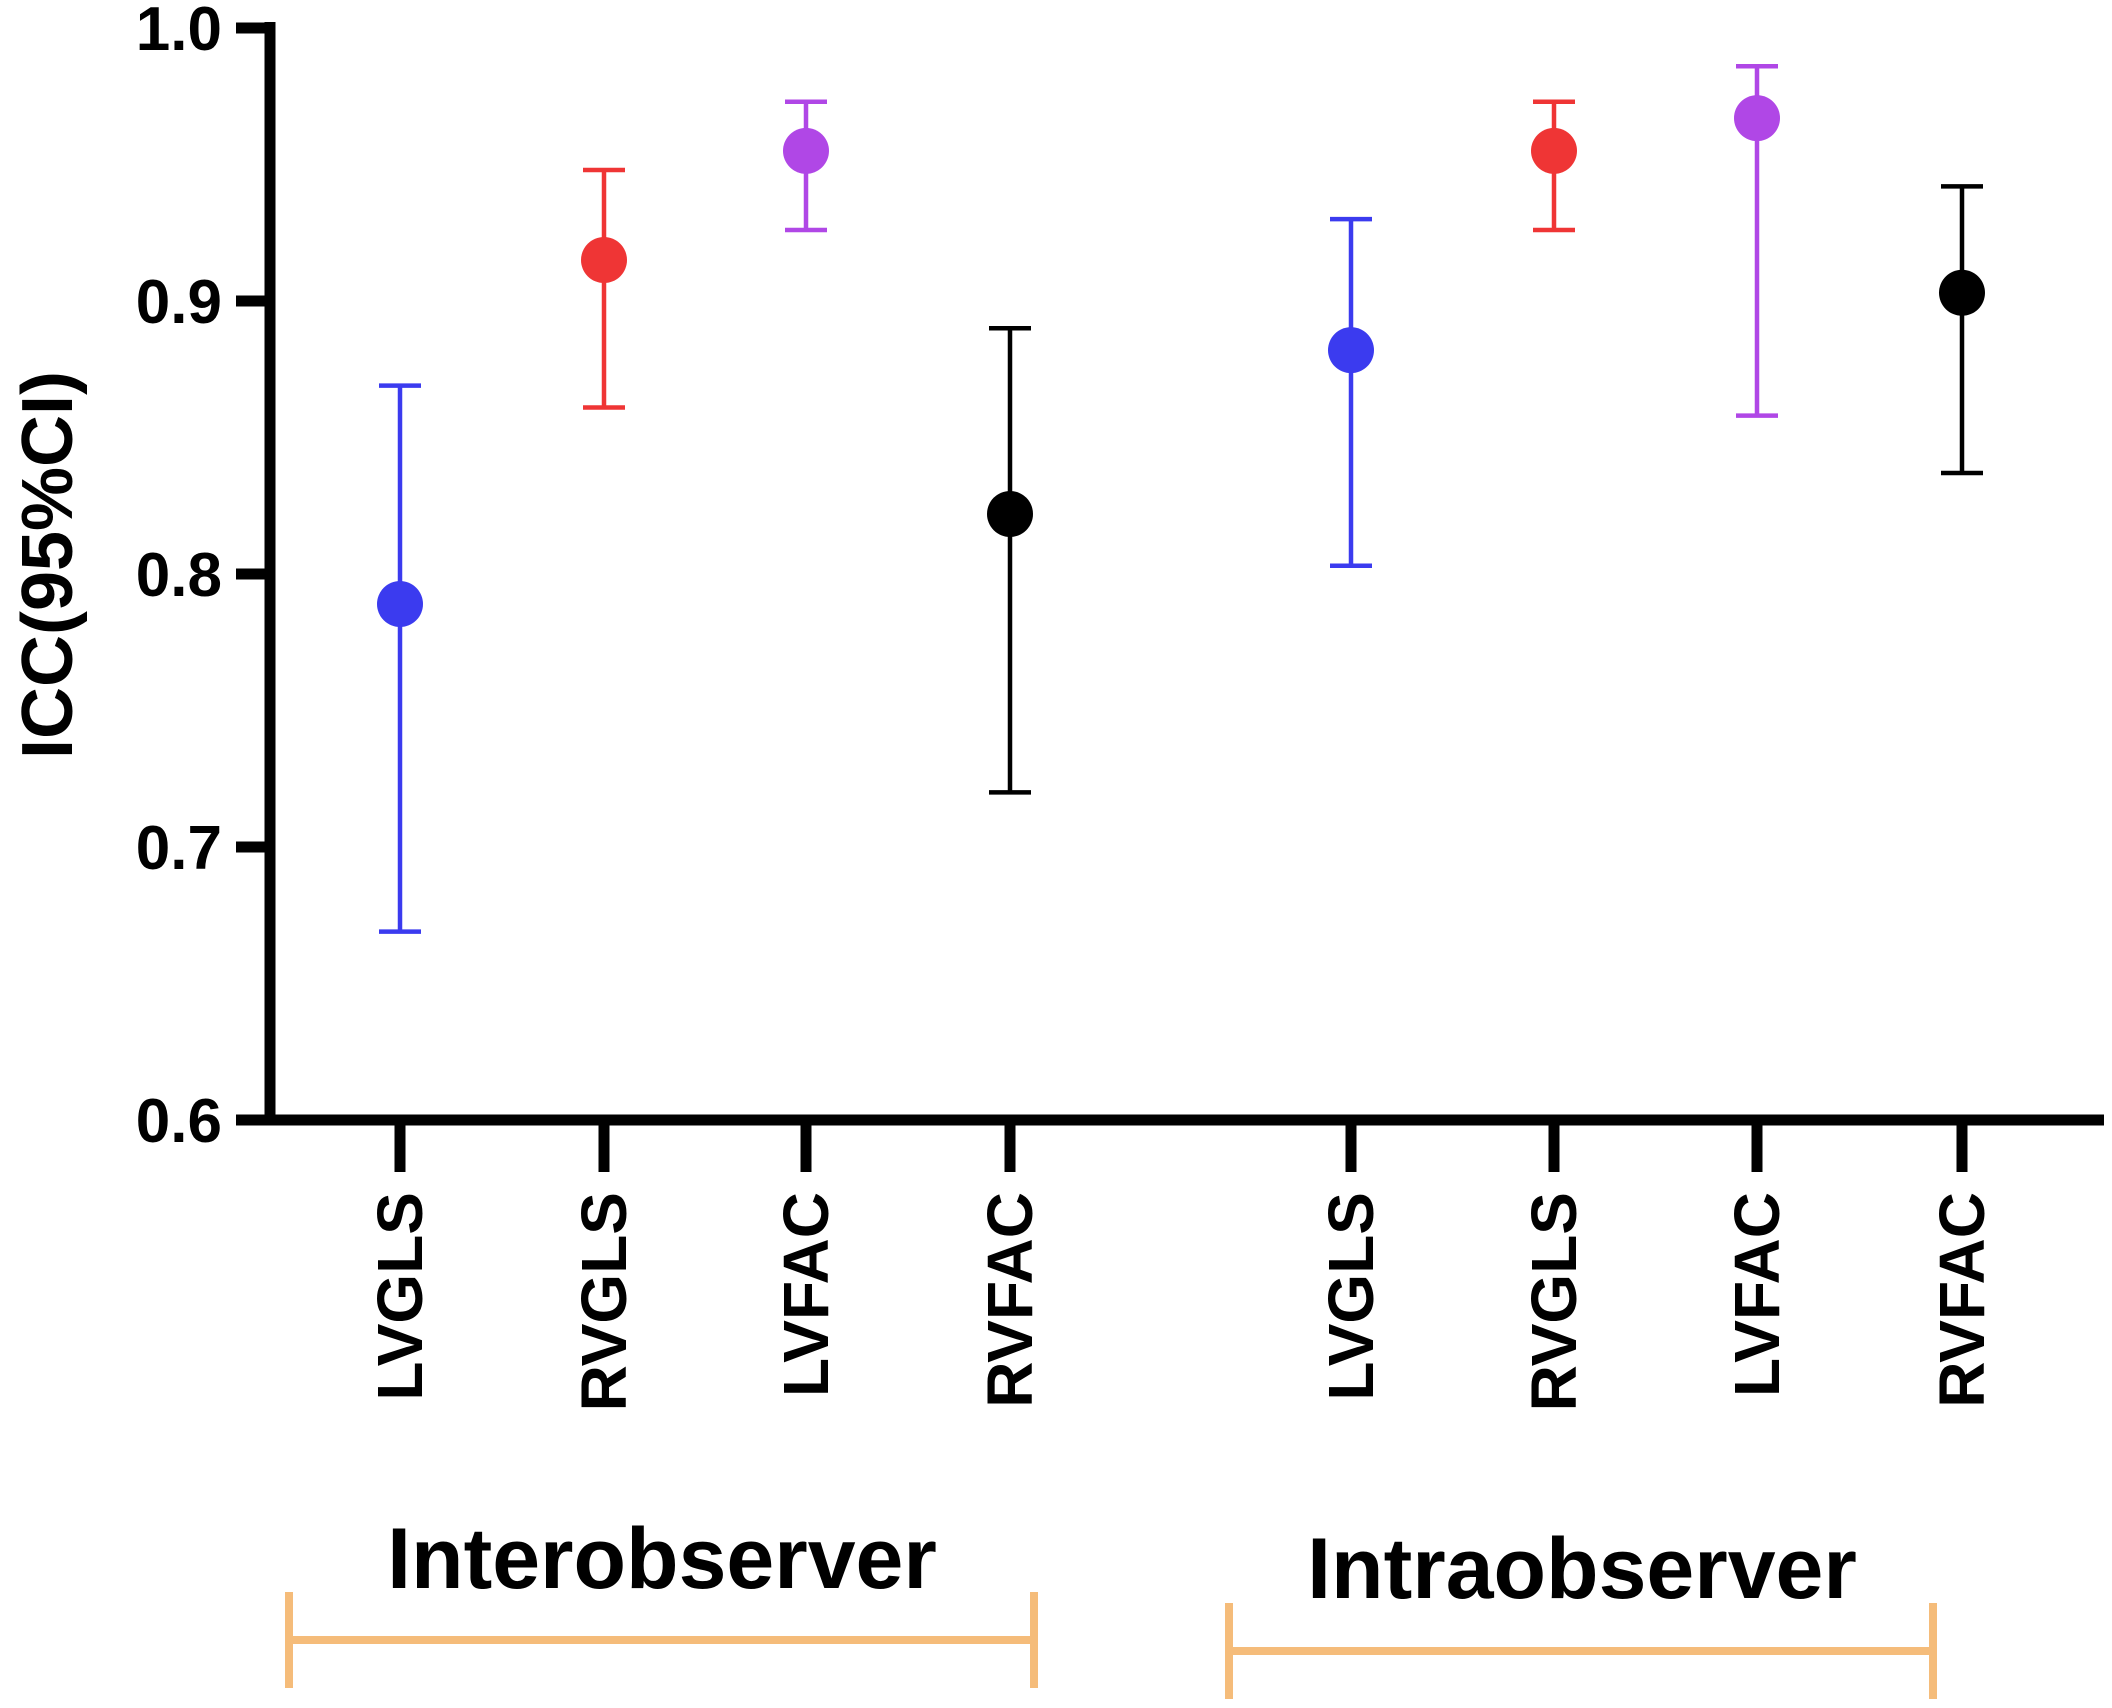 This screenshot has width=2112, height=1708. Describe the element at coordinates (179, 32) in the screenshot. I see `y-tick-label: 1.0` at that location.